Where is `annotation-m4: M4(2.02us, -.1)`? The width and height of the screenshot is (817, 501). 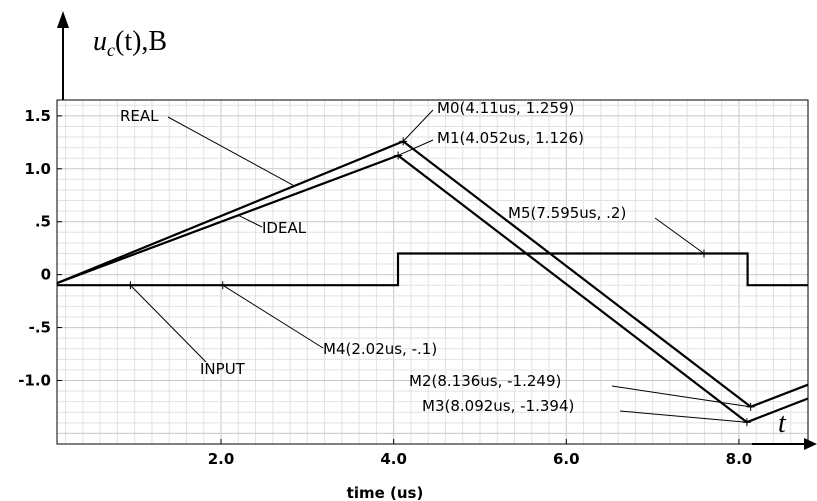 annotation-m4: M4(2.02us, -.1) is located at coordinates (380, 349).